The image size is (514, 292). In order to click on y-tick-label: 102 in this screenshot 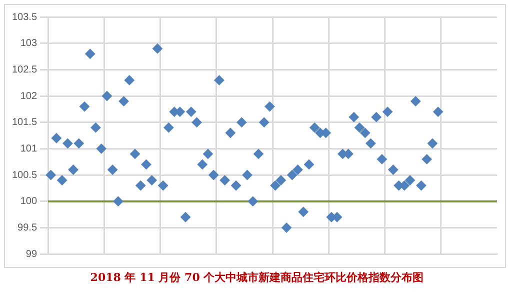, I will do `click(29, 96)`.